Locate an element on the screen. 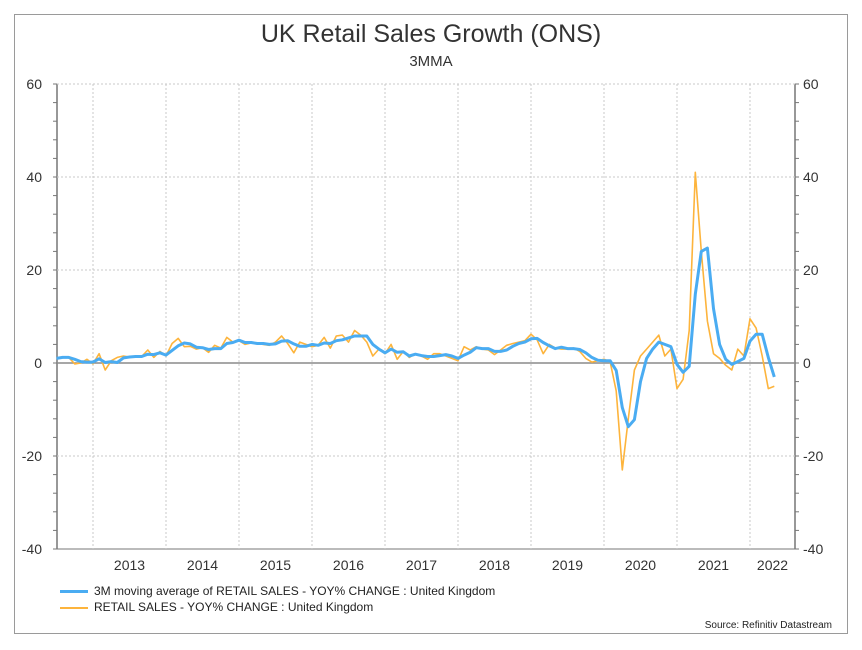 The width and height of the screenshot is (862, 650). y-tick-label-left: -20 is located at coordinates (32, 456).